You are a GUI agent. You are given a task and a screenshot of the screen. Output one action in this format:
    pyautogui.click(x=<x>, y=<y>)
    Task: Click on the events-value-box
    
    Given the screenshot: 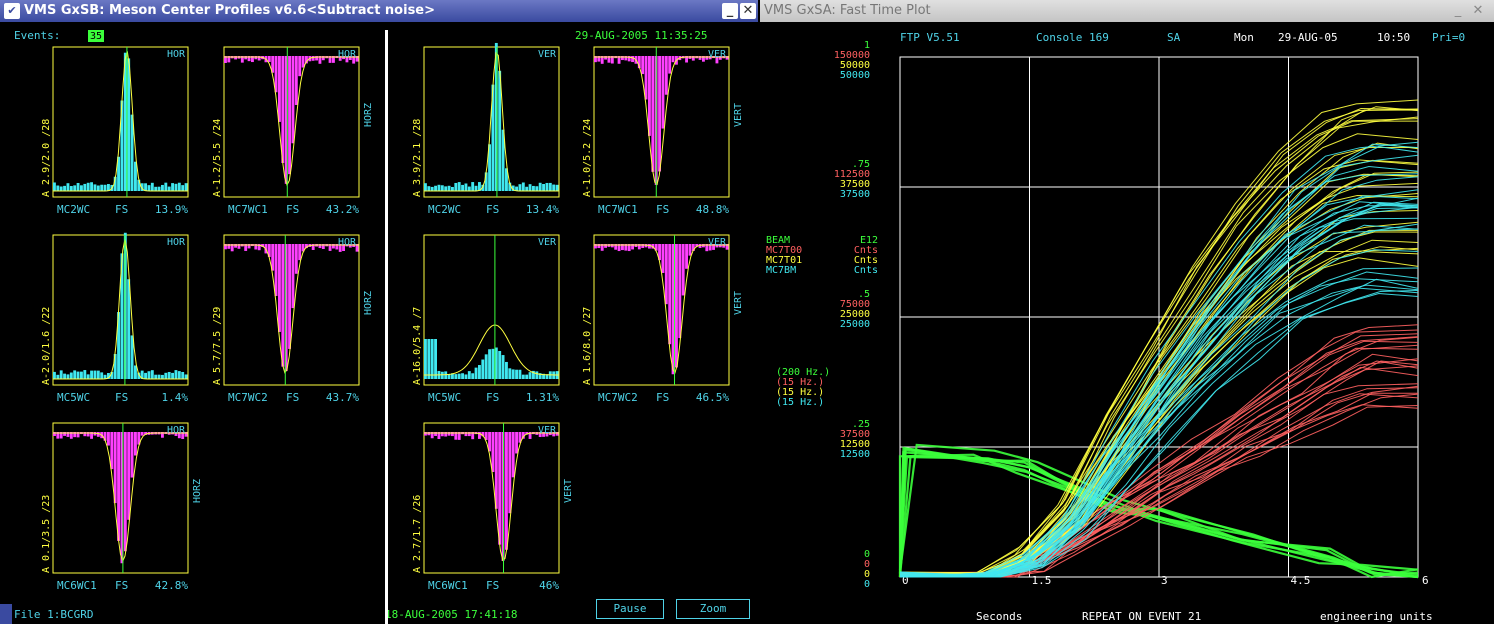 What is the action you would take?
    pyautogui.click(x=96, y=36)
    